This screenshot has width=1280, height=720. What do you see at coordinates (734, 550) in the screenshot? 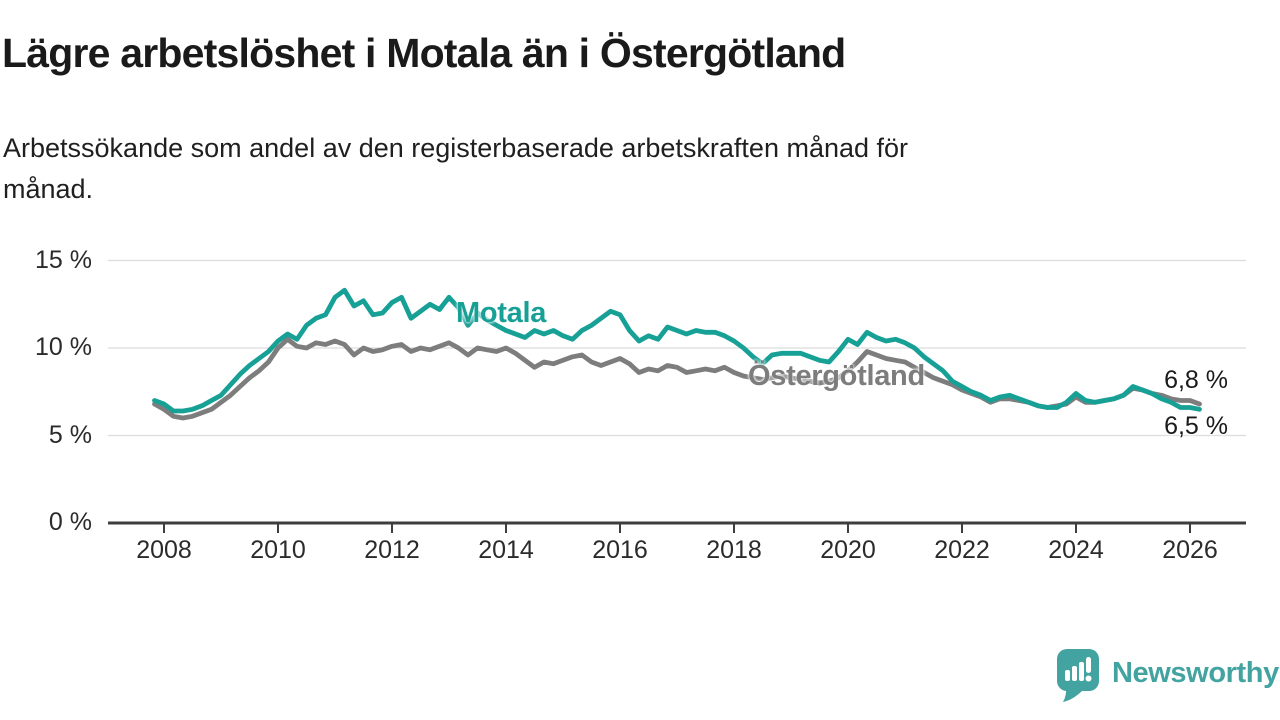
I see `x-tick-label-2018: 2018` at bounding box center [734, 550].